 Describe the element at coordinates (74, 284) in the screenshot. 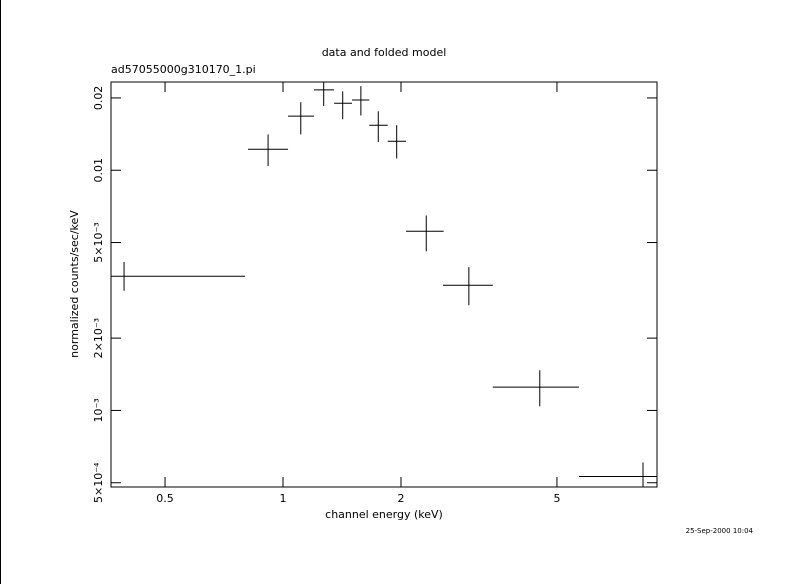

I see `y-axis-label: normalized counts/sec/keV` at that location.